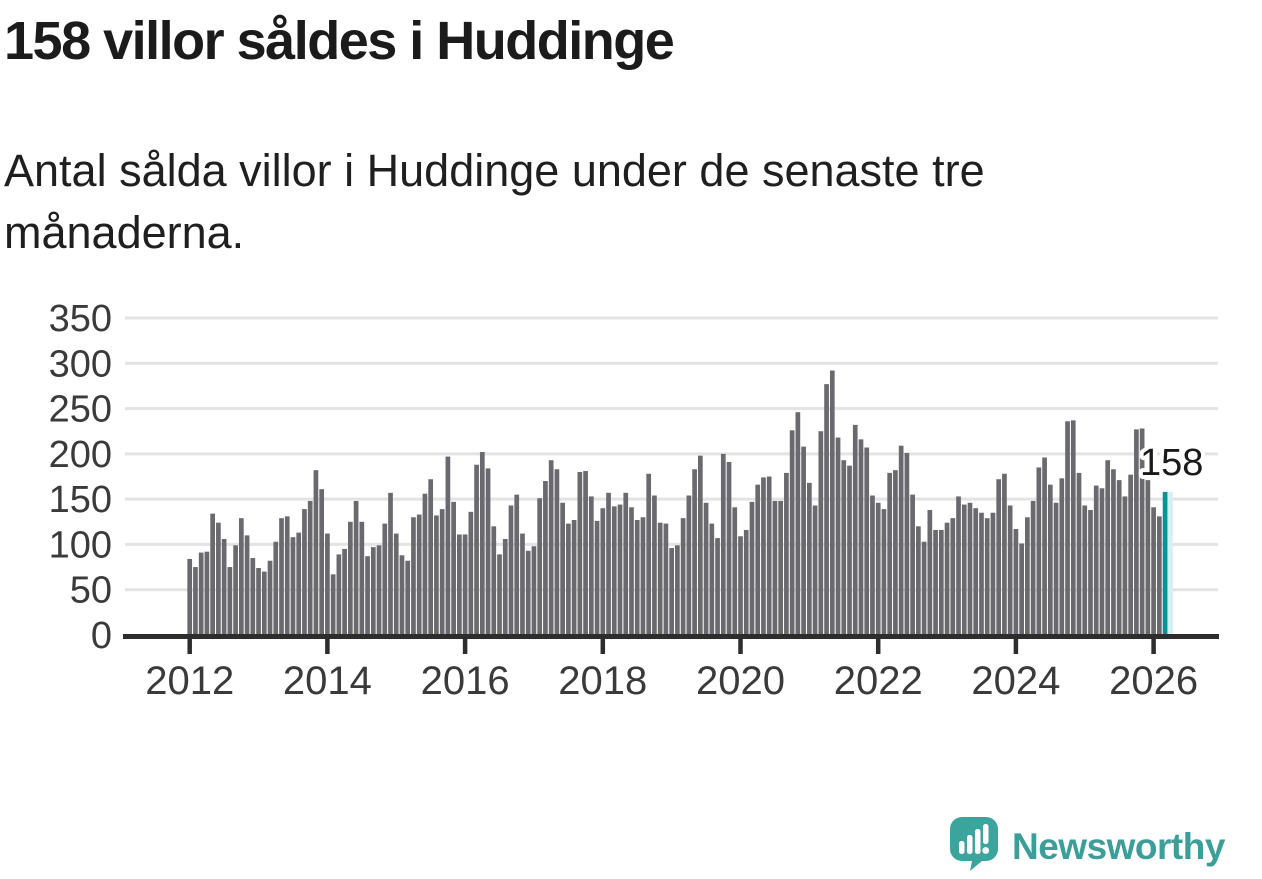 The image size is (1262, 879). I want to click on y-axis-label: 150, so click(80, 500).